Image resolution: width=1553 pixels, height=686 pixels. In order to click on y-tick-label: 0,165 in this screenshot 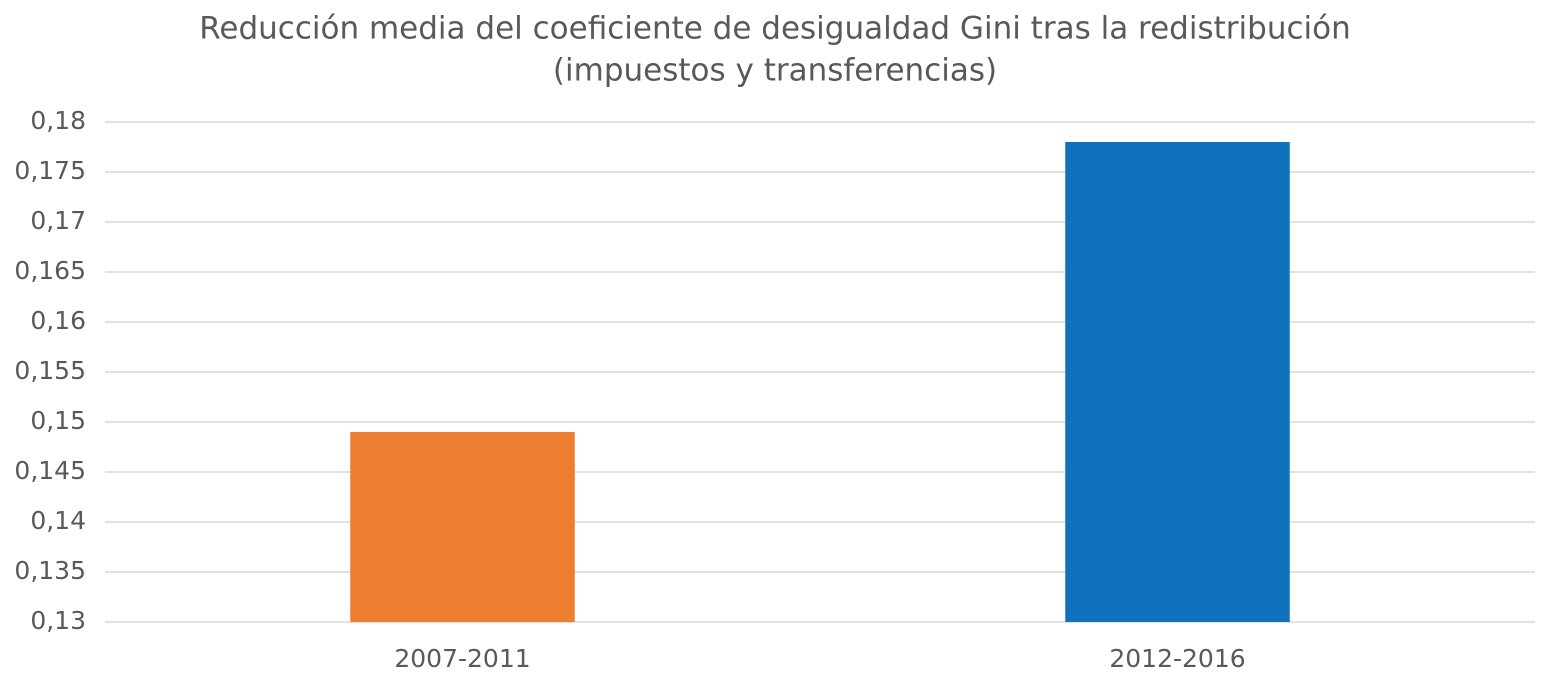, I will do `click(50, 270)`.